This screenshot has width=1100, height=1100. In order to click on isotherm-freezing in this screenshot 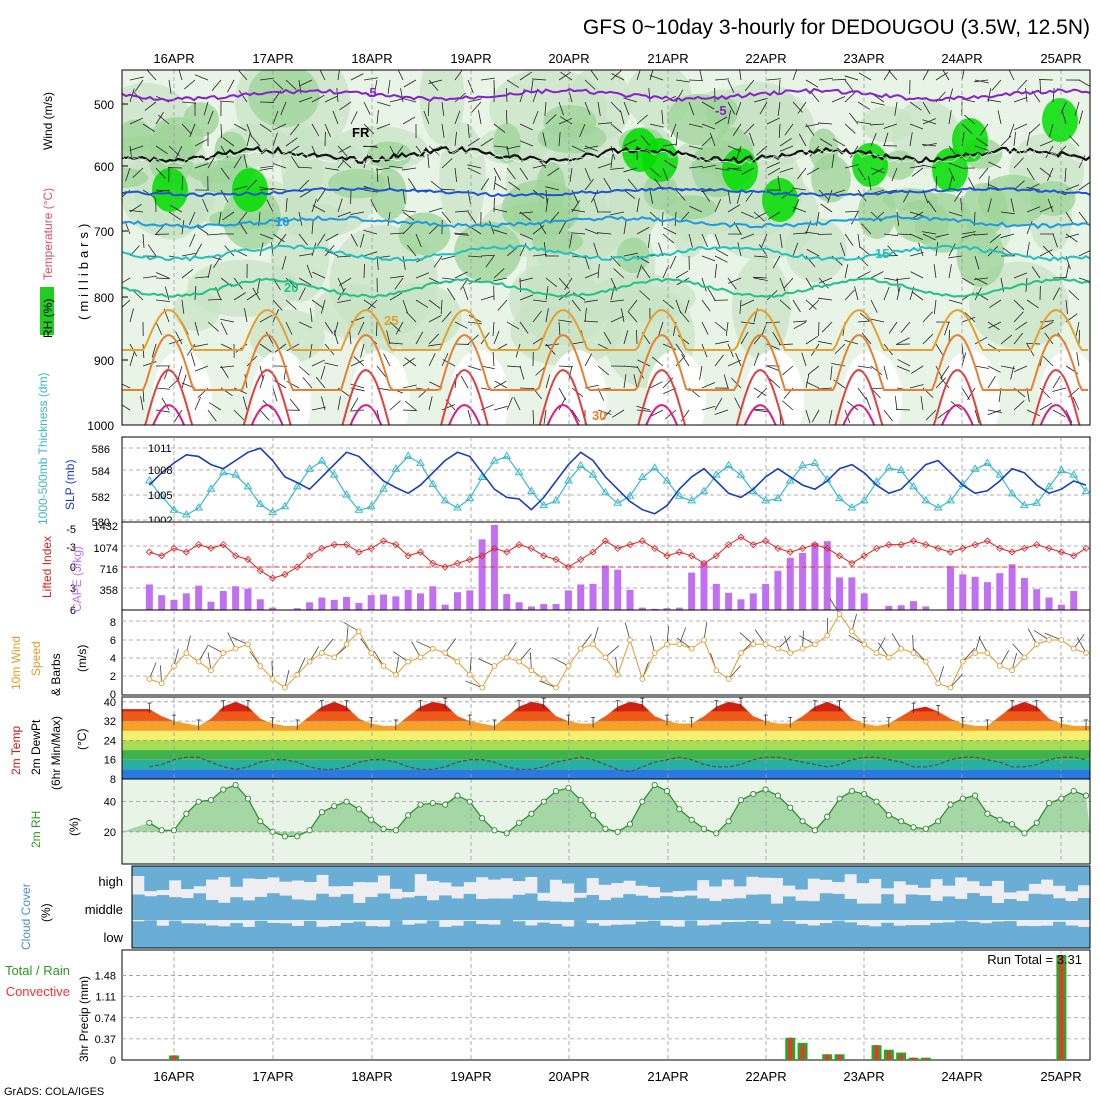, I will do `click(606, 155)`.